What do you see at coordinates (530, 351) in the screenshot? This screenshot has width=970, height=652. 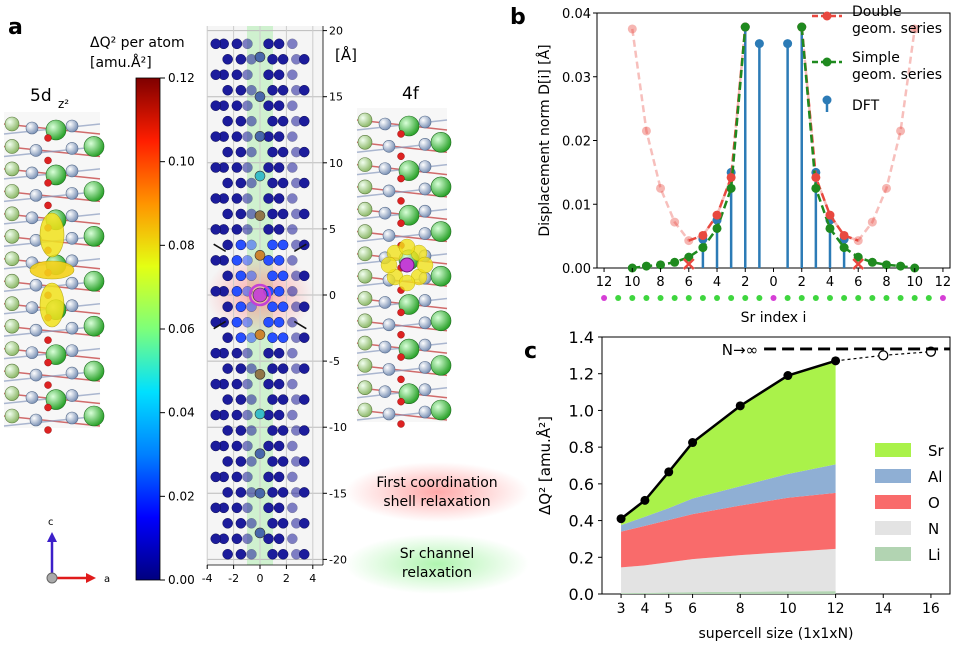 I see `panel-label-c: c` at bounding box center [530, 351].